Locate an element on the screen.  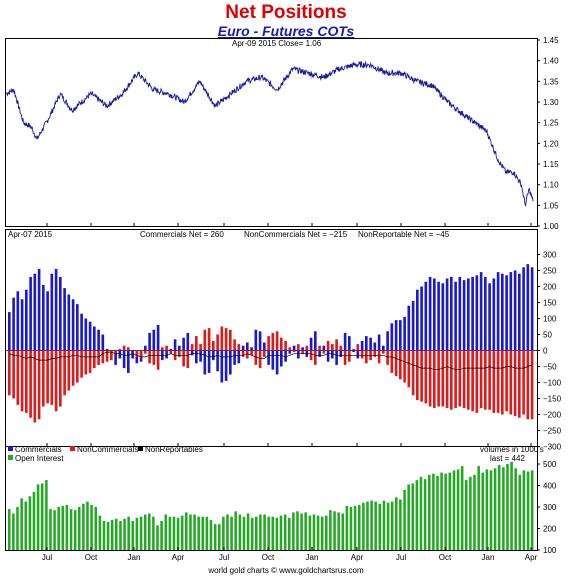
net-header-date: Apr-07 2015 is located at coordinates (30, 234).